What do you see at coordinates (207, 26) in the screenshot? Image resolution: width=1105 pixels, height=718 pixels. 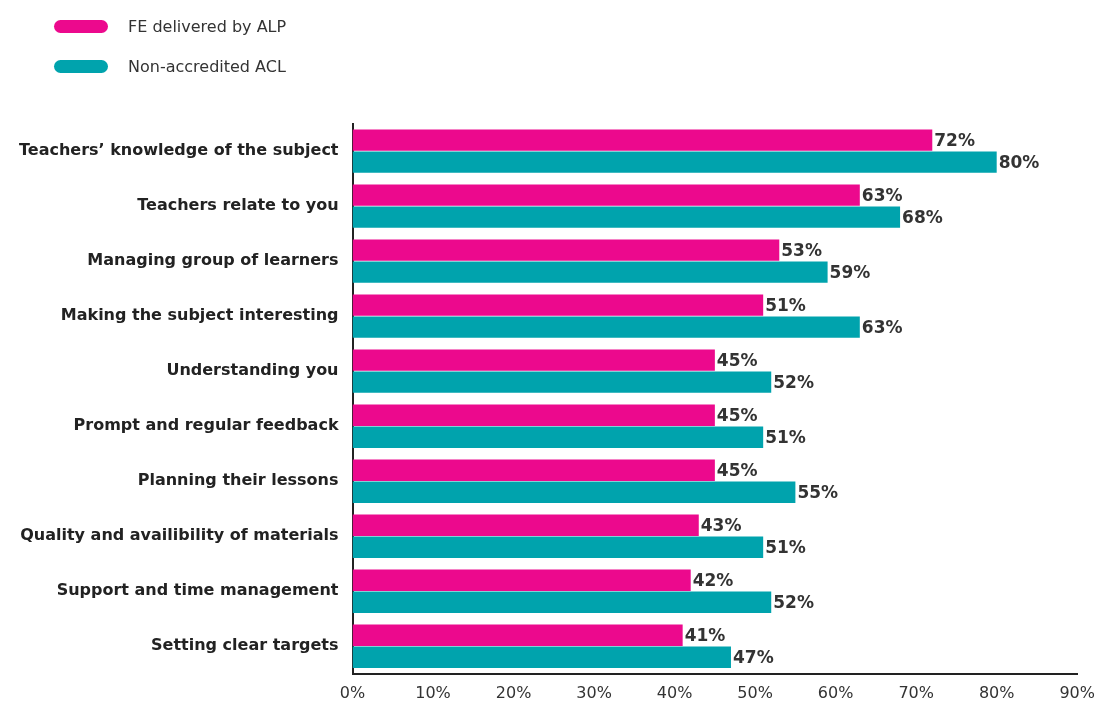 I see `legend-label: FE delivered by ALP` at bounding box center [207, 26].